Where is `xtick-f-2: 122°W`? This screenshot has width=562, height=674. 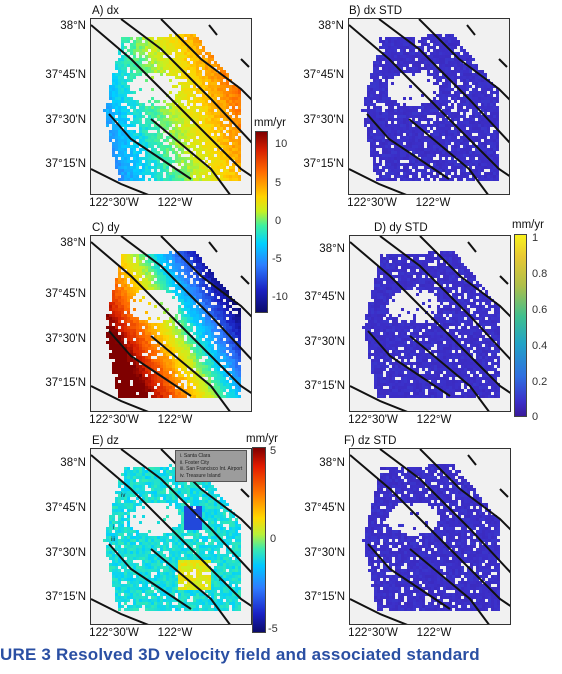
xtick-f-2: 122°W is located at coordinates (434, 633).